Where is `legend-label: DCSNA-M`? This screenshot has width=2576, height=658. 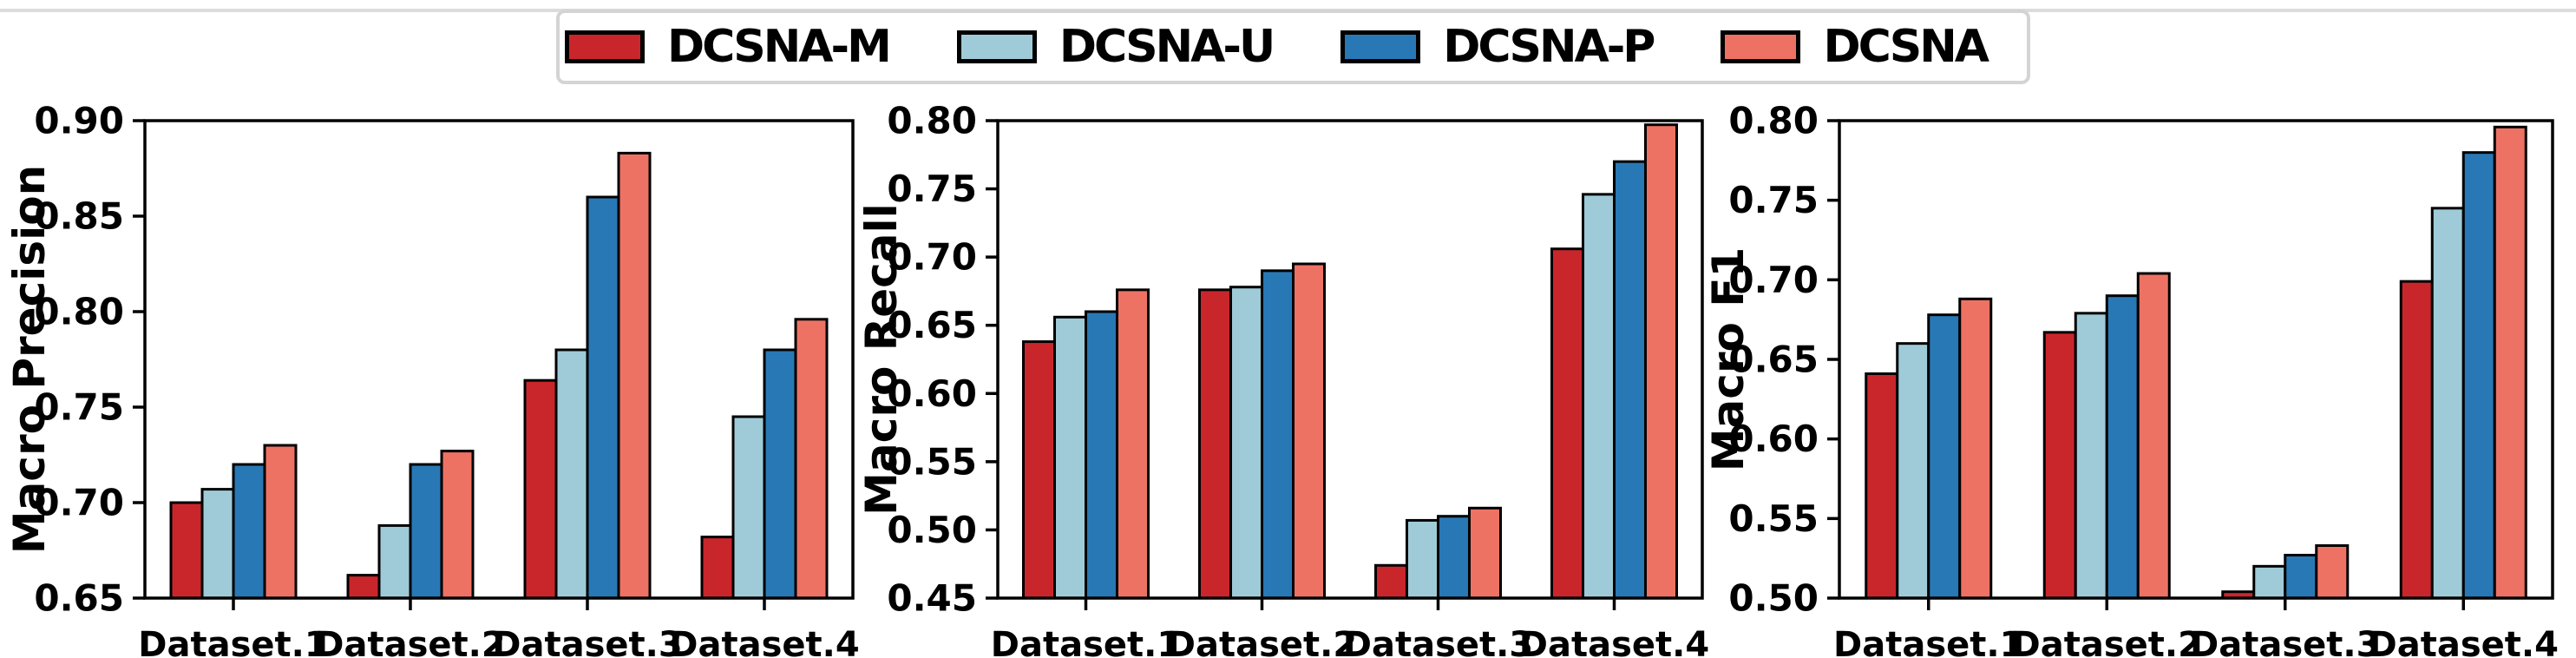 legend-label: DCSNA-M is located at coordinates (779, 47).